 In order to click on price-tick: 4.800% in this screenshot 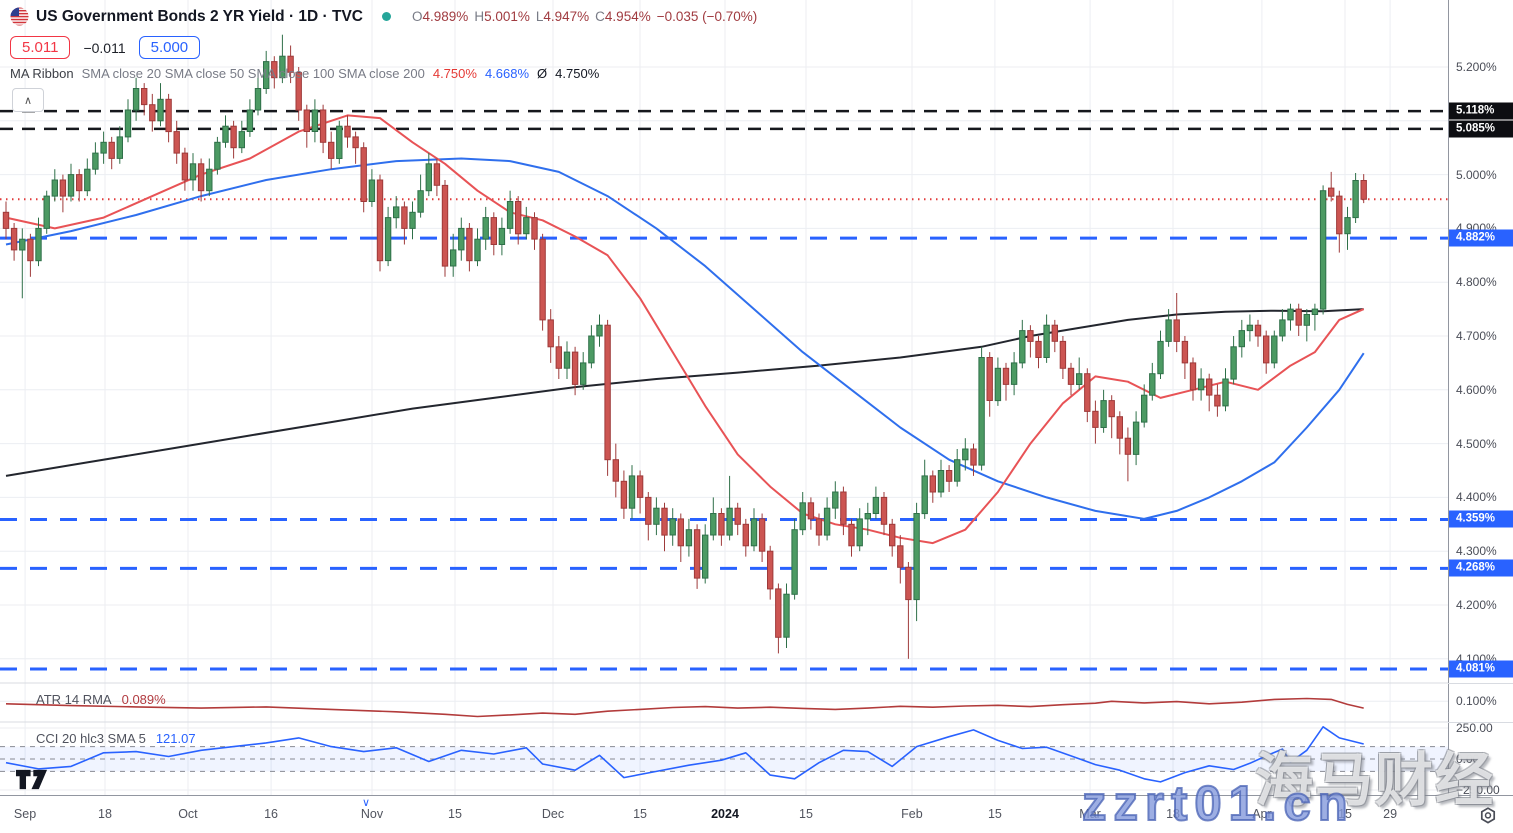, I will do `click(1476, 282)`.